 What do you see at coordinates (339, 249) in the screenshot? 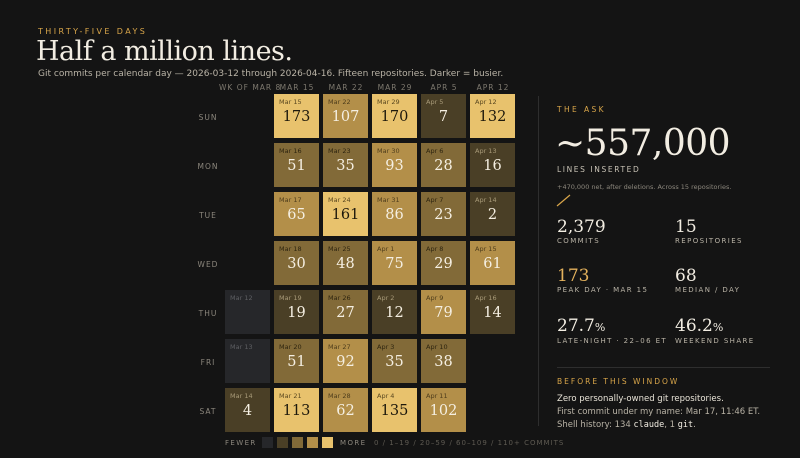
I see `cell-date: Mar 25` at bounding box center [339, 249].